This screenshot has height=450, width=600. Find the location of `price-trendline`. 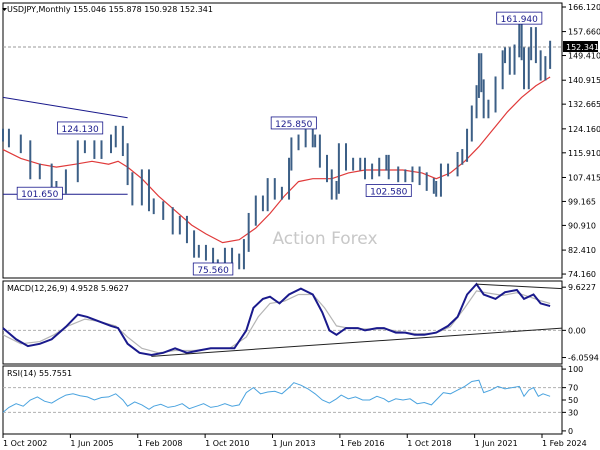

price-trendline is located at coordinates (65, 107).